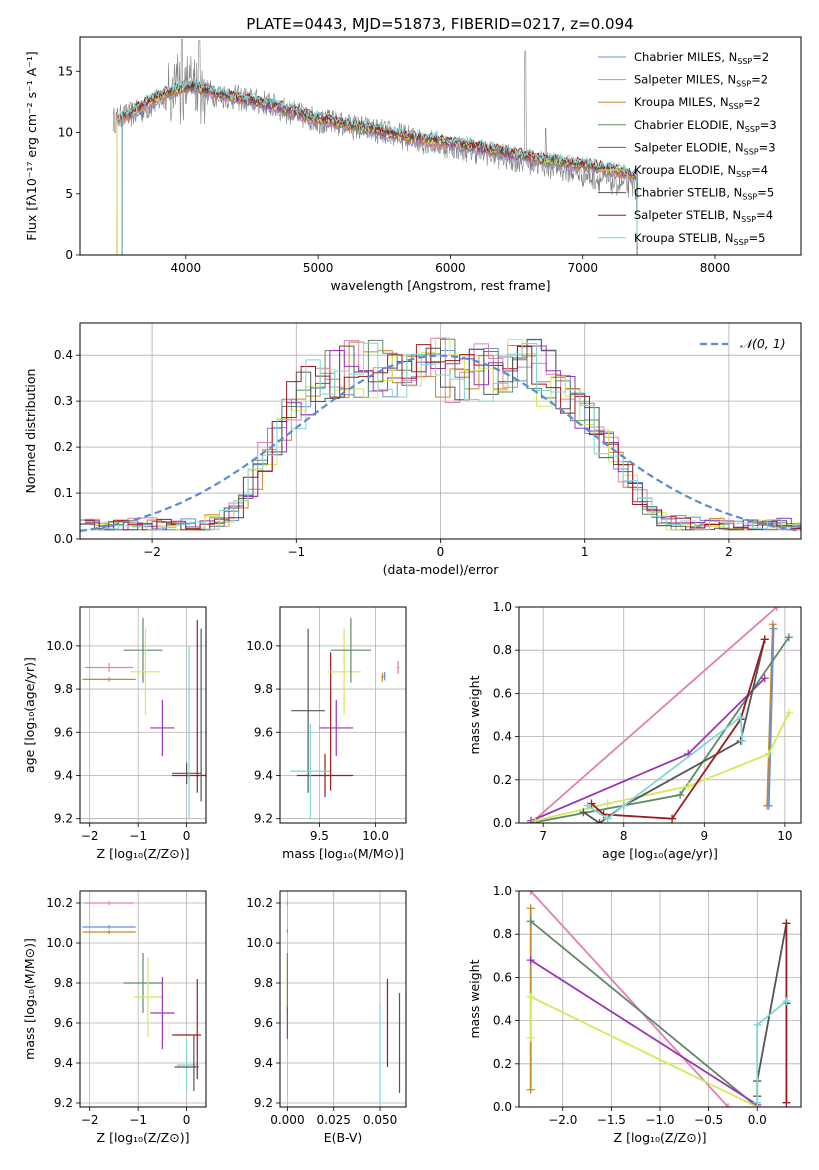  Describe the element at coordinates (768, 125) in the screenshot. I see `legend-entry-value: =3` at that location.